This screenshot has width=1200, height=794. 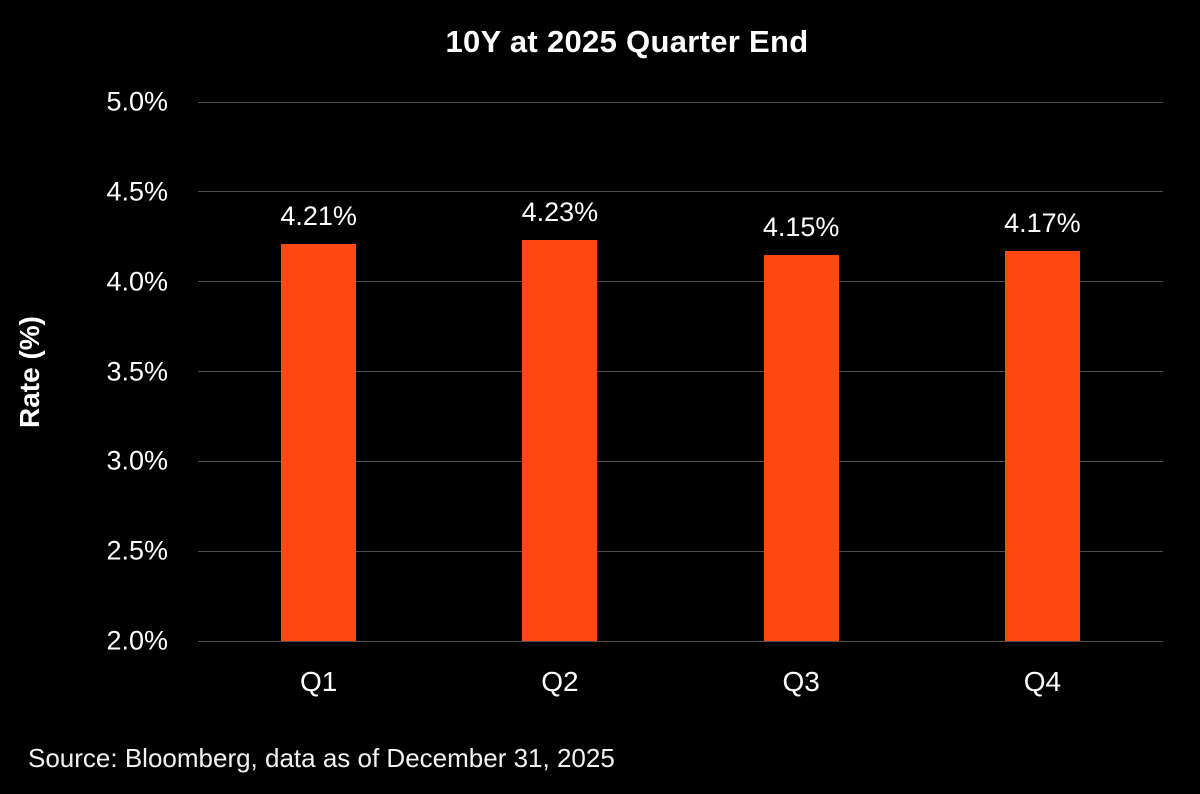 I want to click on bar-value-label: 4.21%, so click(x=318, y=215).